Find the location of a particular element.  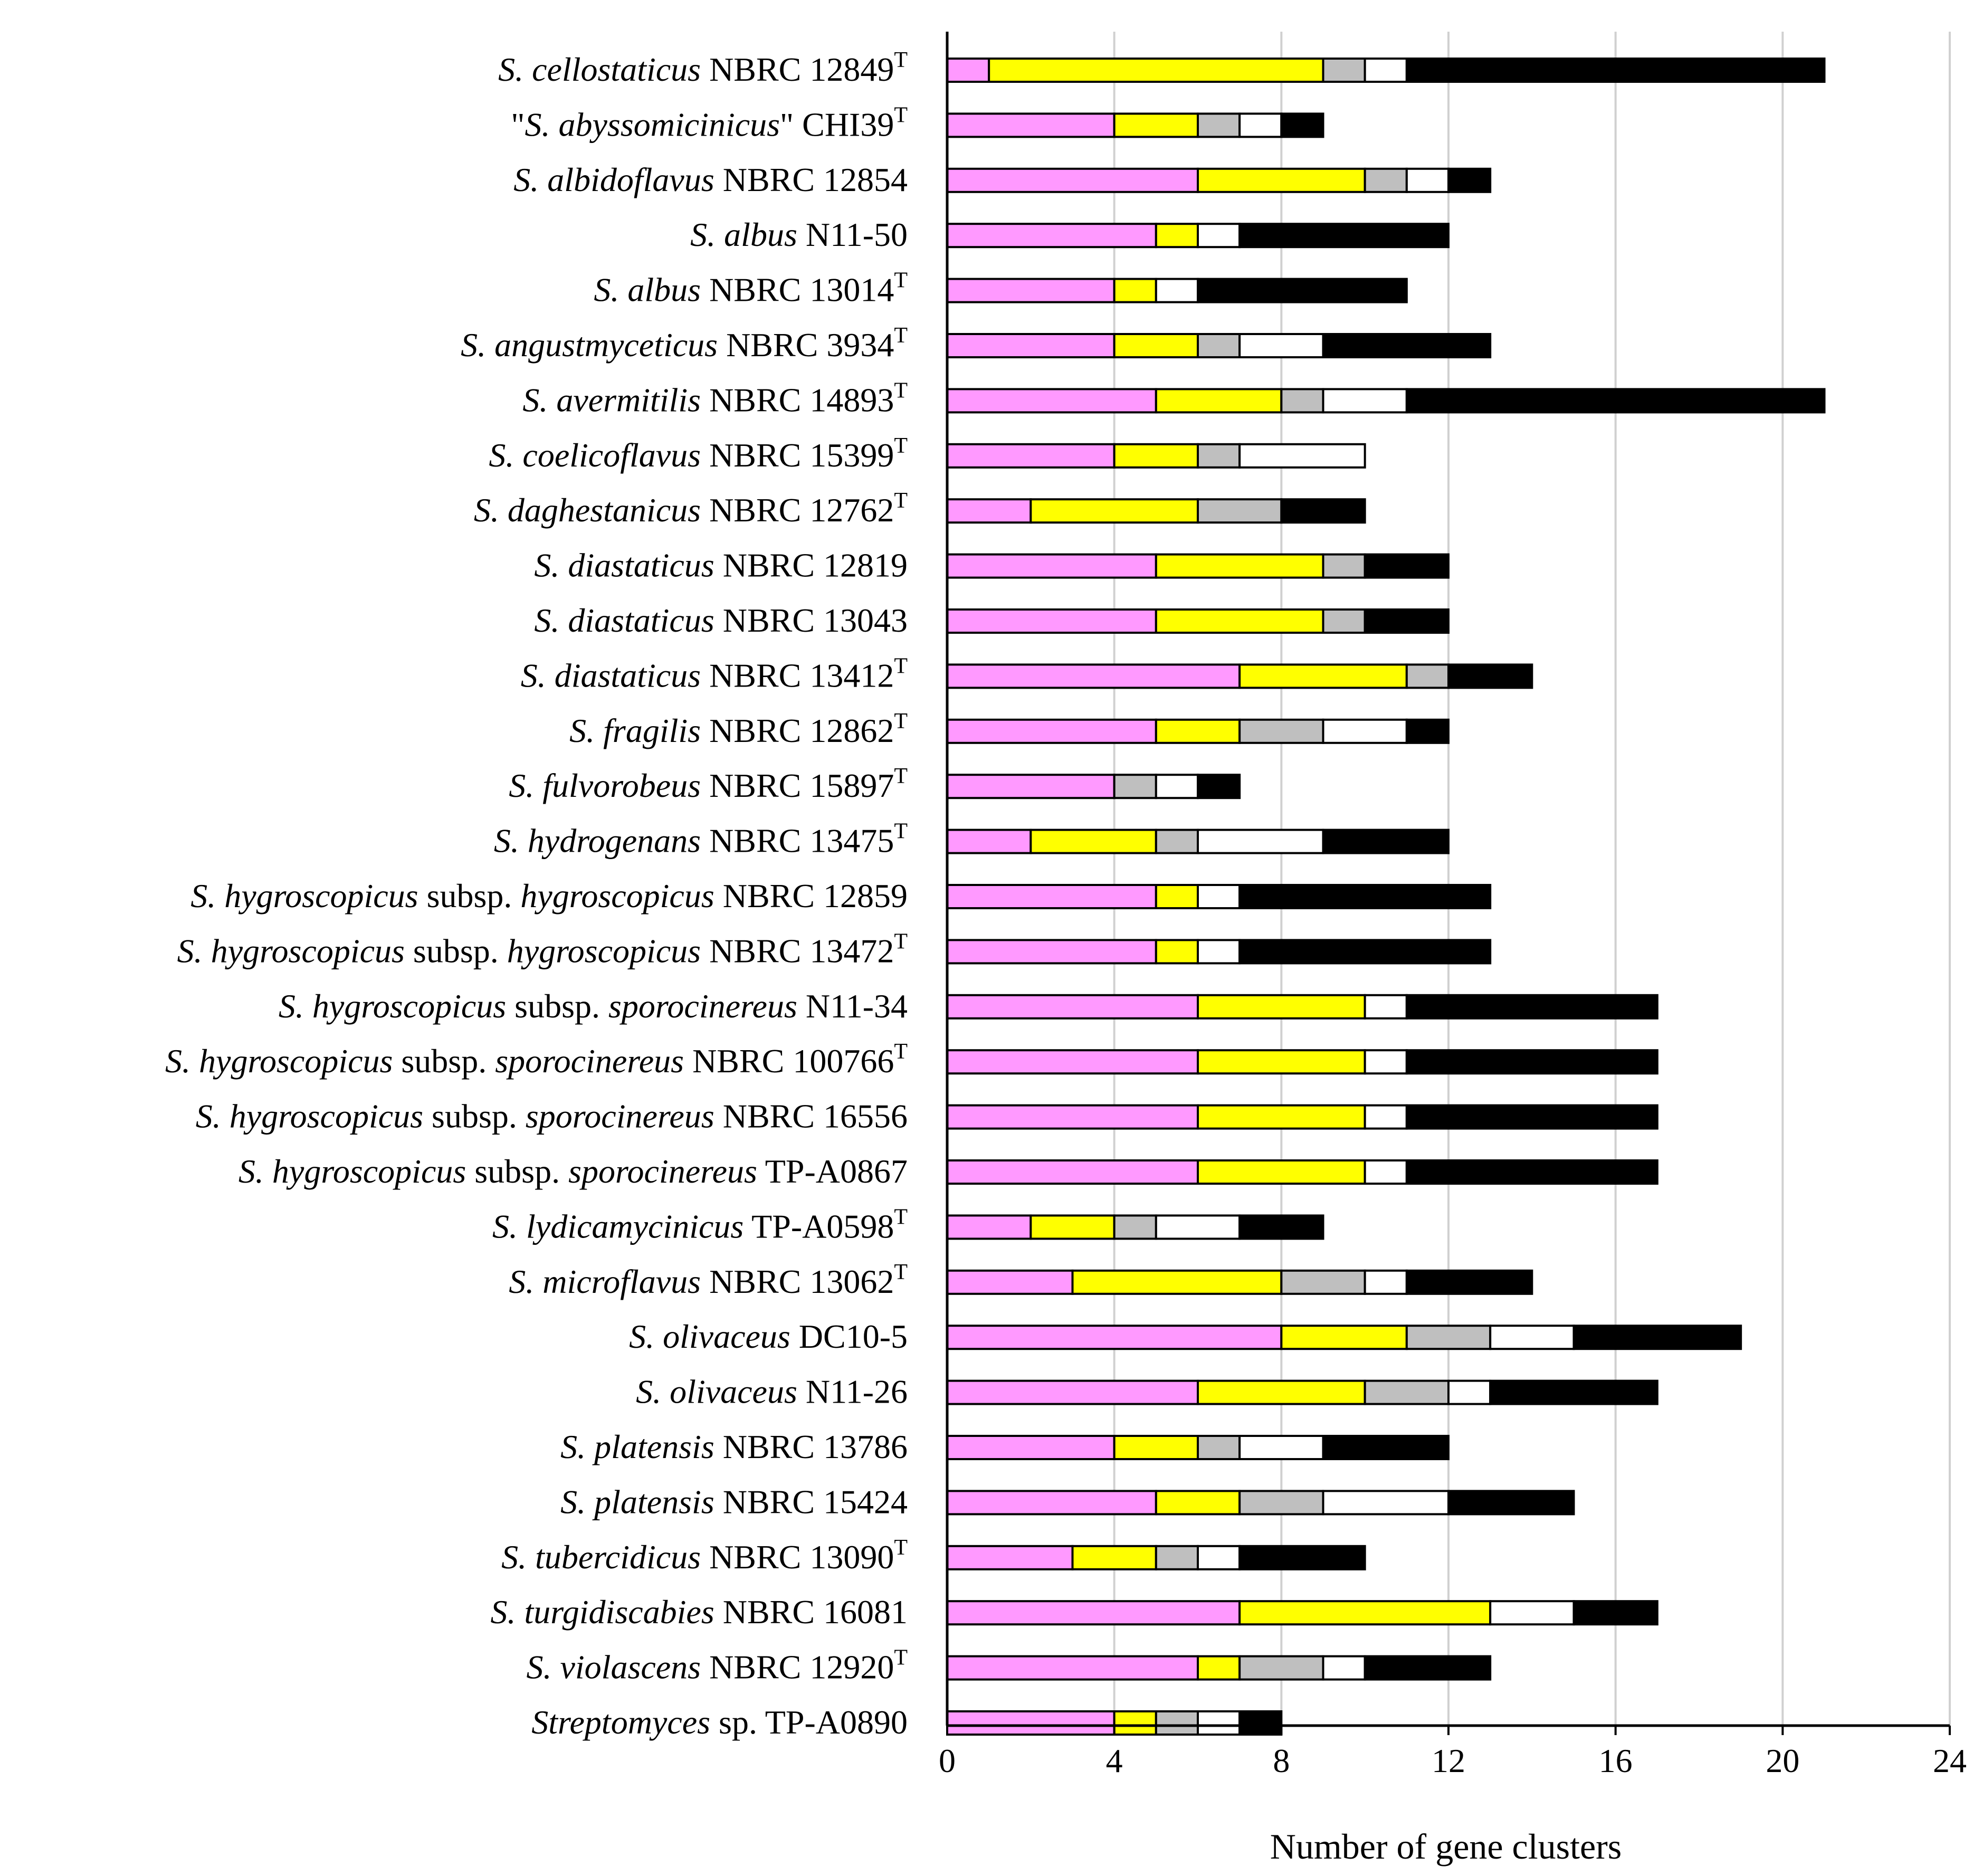

x-tick-label: 0 is located at coordinates (947, 1760).